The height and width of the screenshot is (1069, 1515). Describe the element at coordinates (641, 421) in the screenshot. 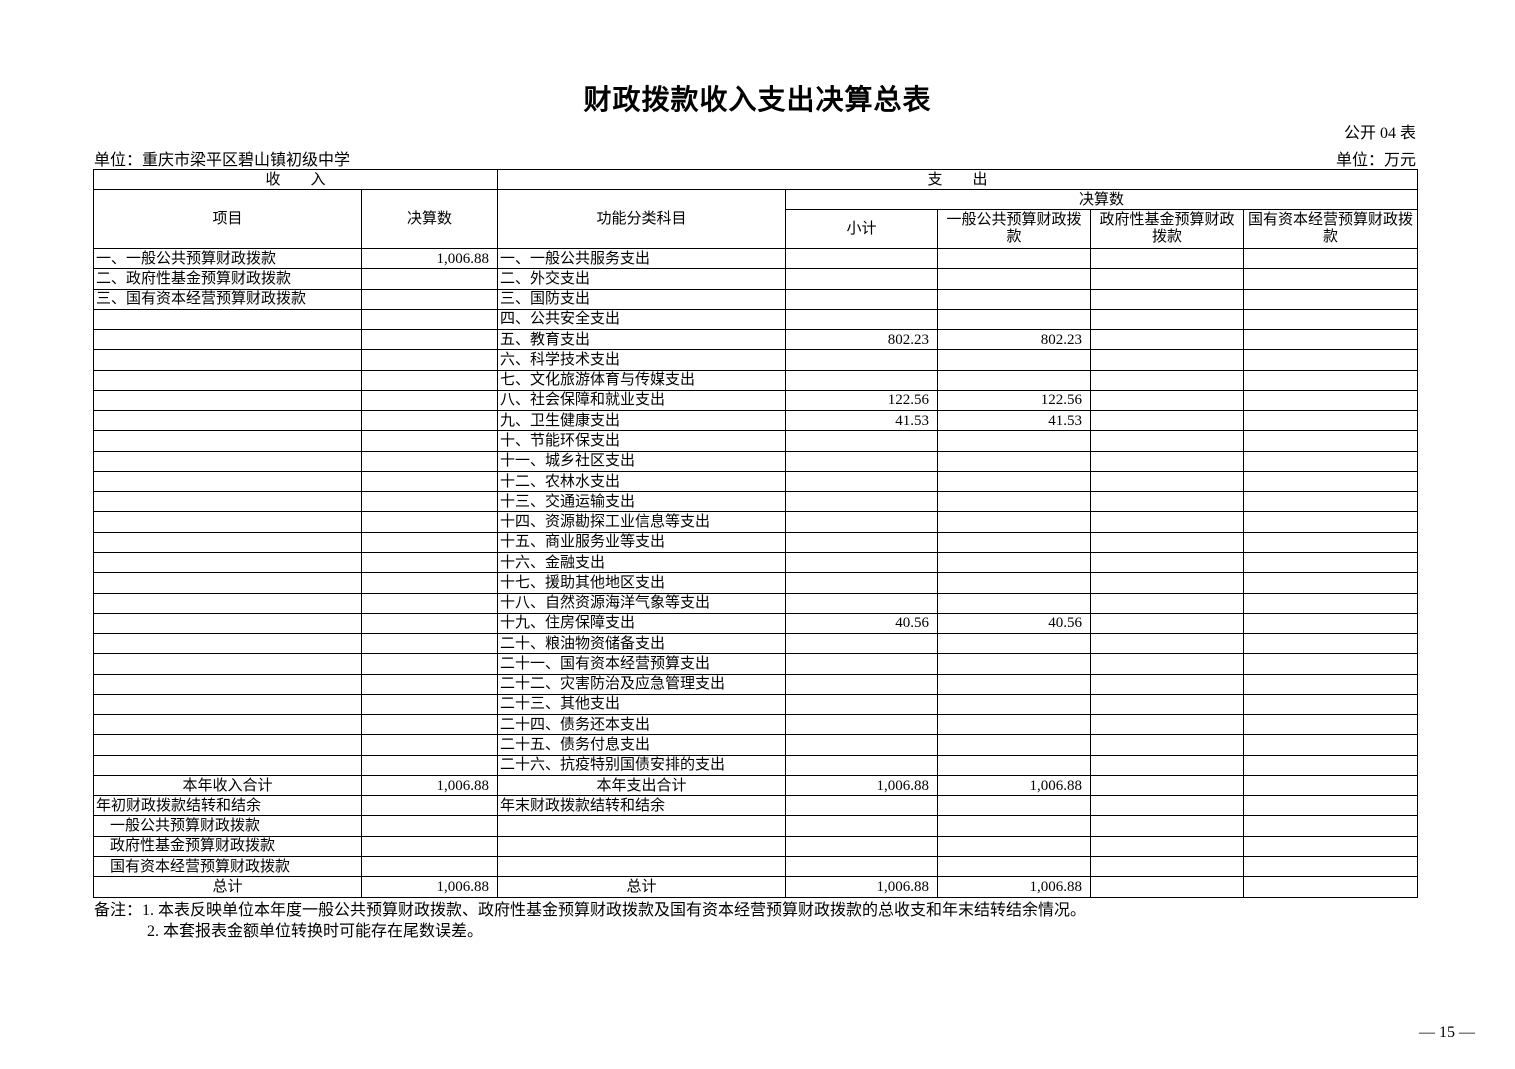

I see `expense-item-cell: 九、卫生健康支出` at that location.